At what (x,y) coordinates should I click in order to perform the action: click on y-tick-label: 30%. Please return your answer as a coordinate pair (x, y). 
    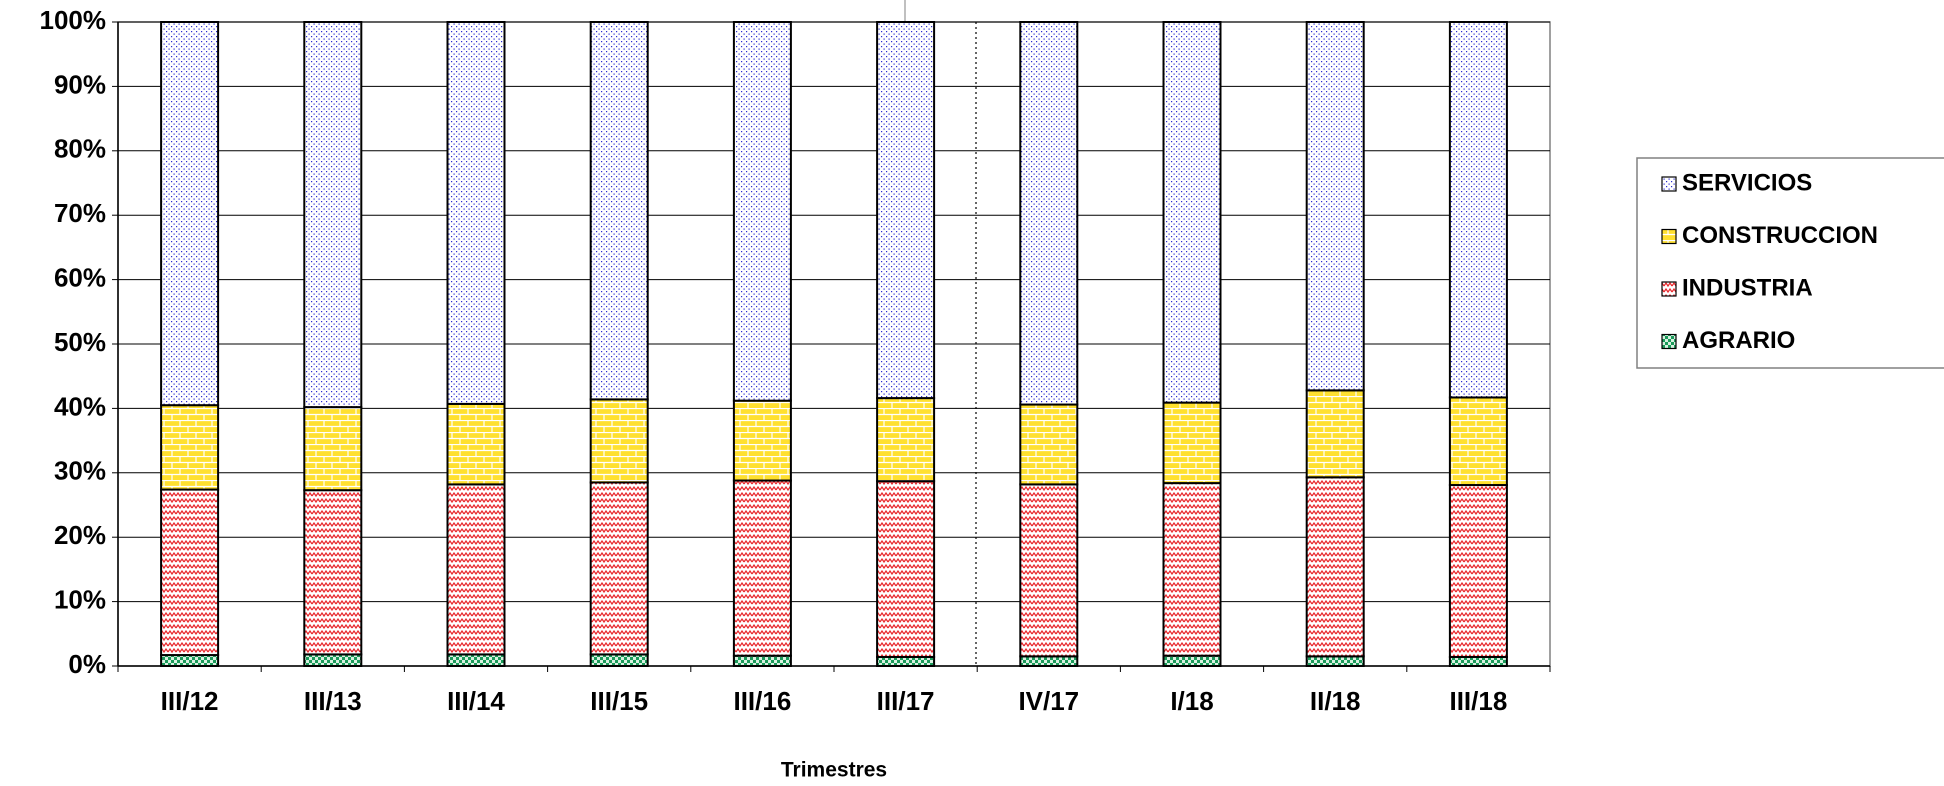
    Looking at the image, I should click on (80, 471).